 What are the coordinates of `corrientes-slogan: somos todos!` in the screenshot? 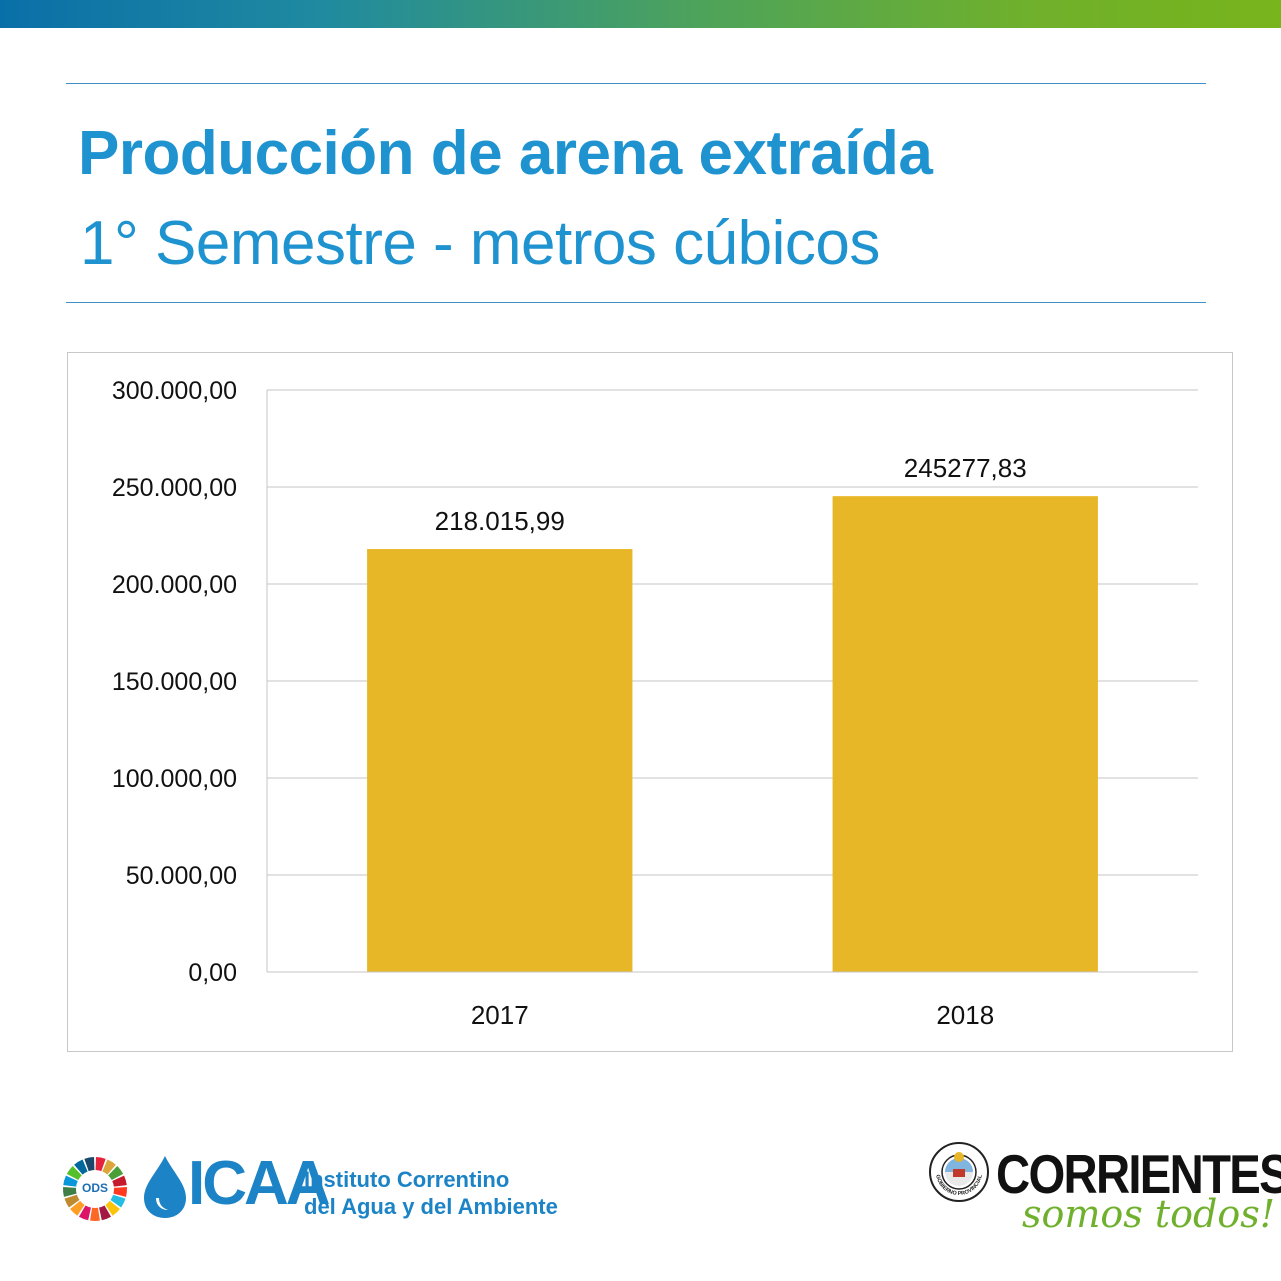 It's located at (1148, 1214).